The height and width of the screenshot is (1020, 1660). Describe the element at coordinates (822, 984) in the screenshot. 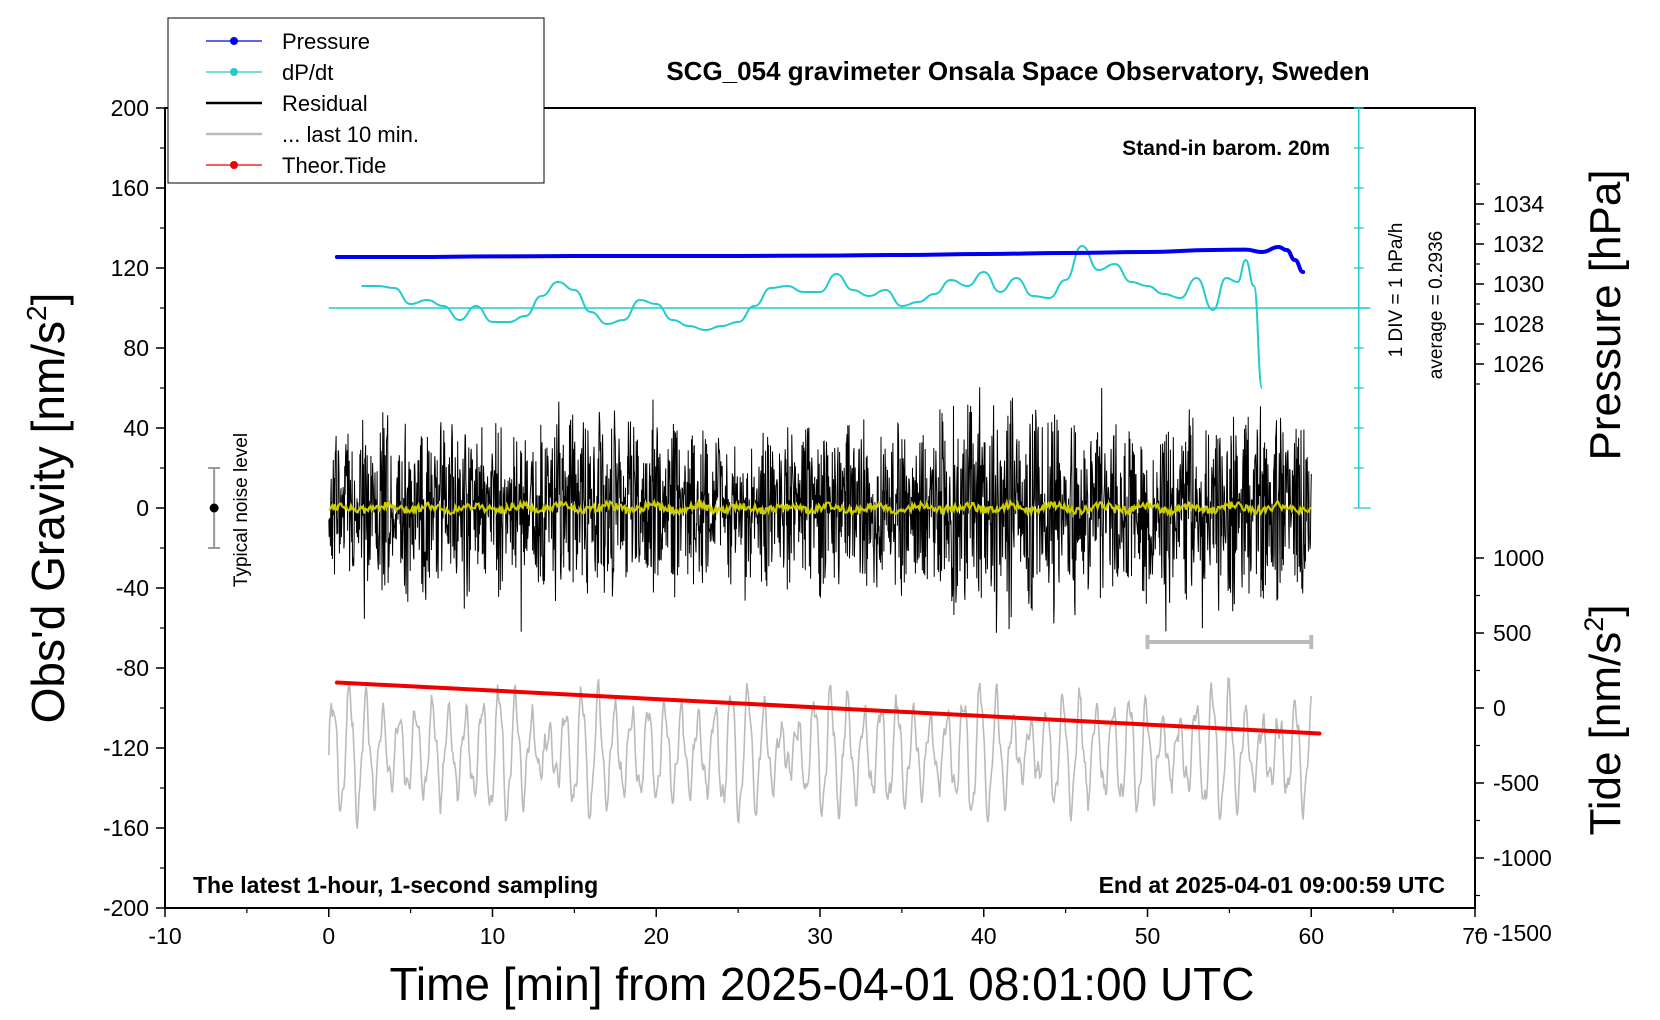

I see `x-axis-label: Time [min] from 2025-04-01 08:01:00 UTC` at that location.